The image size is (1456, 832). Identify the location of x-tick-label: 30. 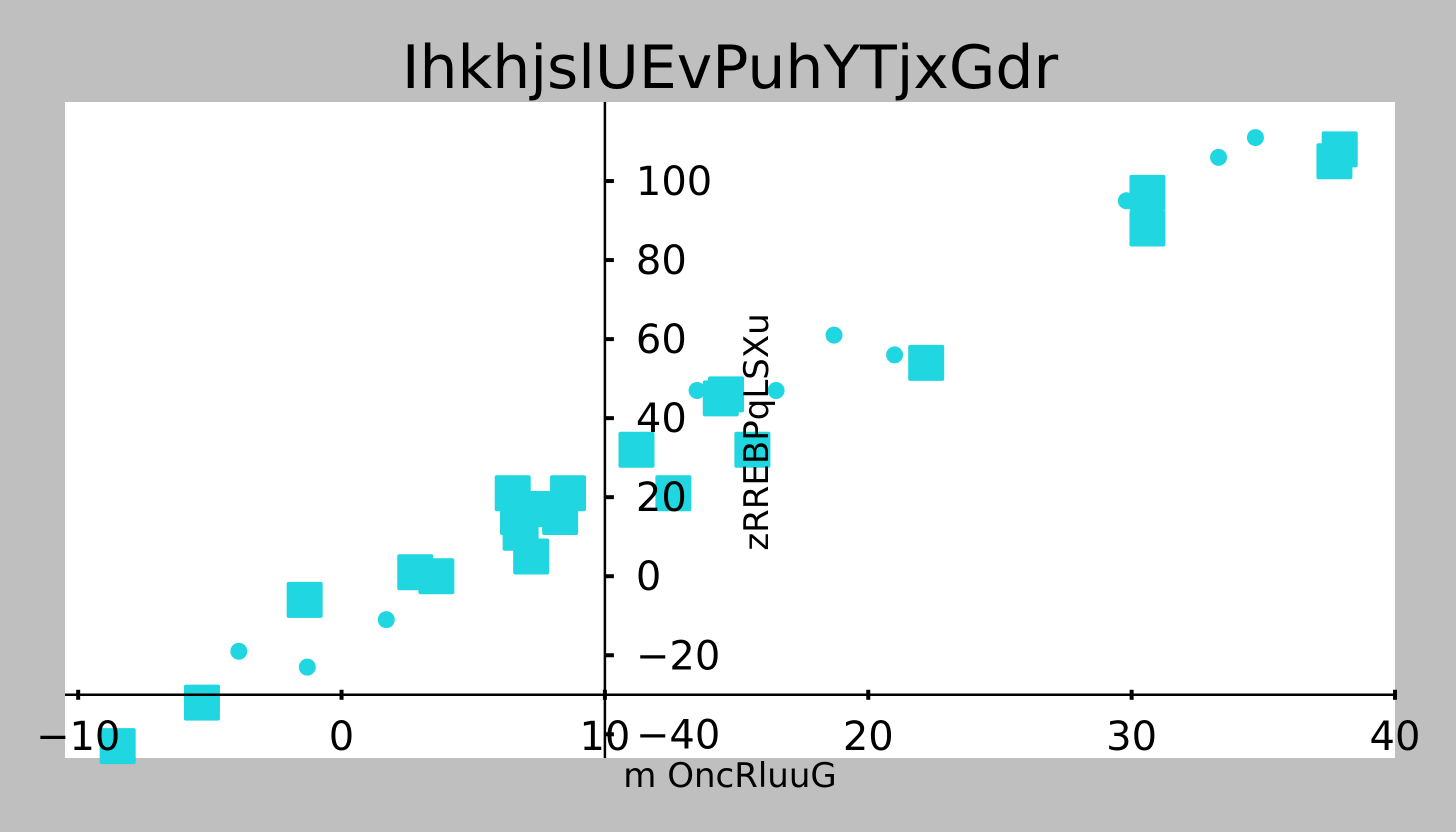
(1131, 737).